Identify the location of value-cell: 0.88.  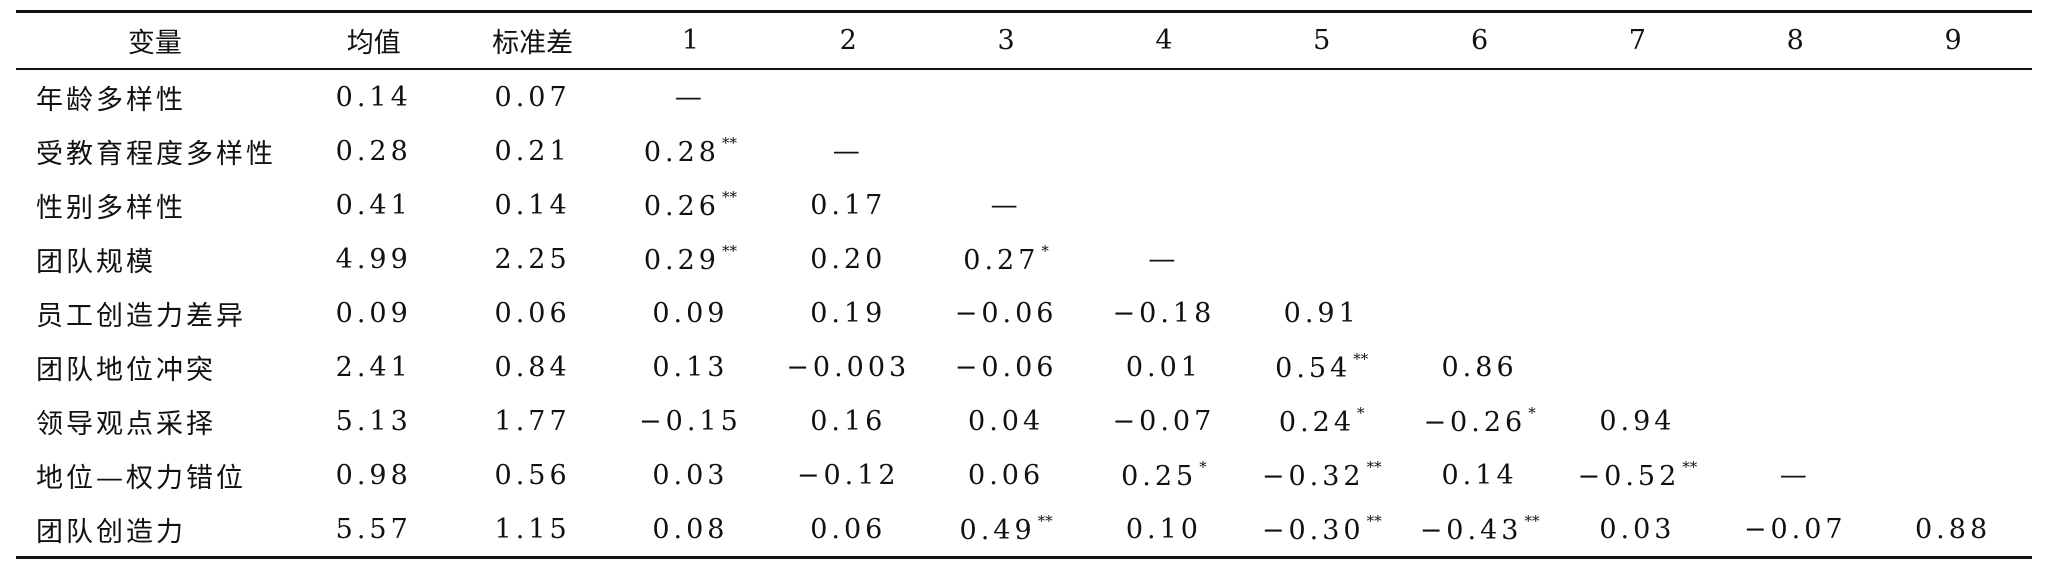
(1953, 530).